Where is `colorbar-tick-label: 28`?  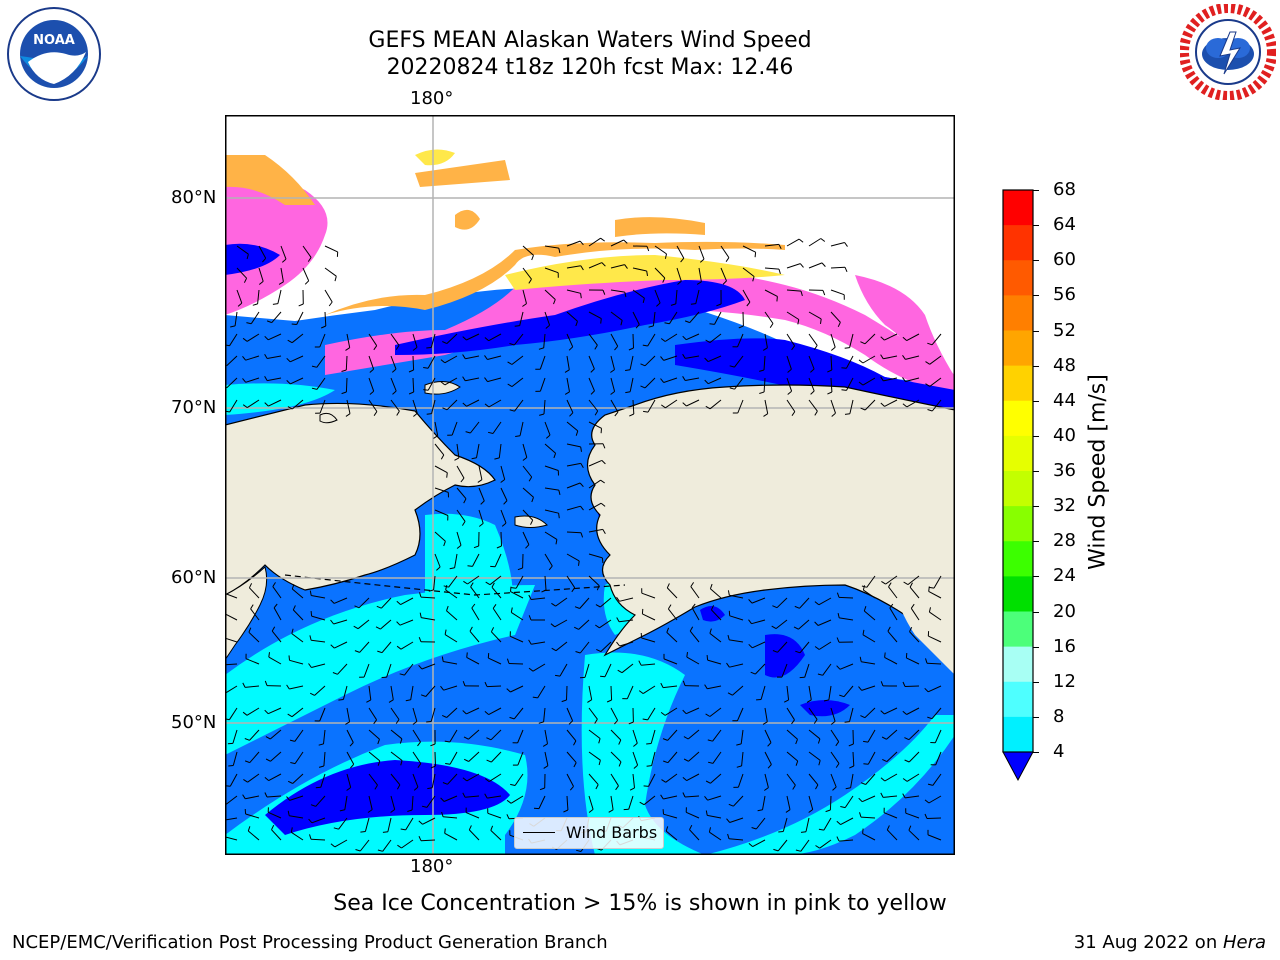
colorbar-tick-label: 28 is located at coordinates (1064, 541).